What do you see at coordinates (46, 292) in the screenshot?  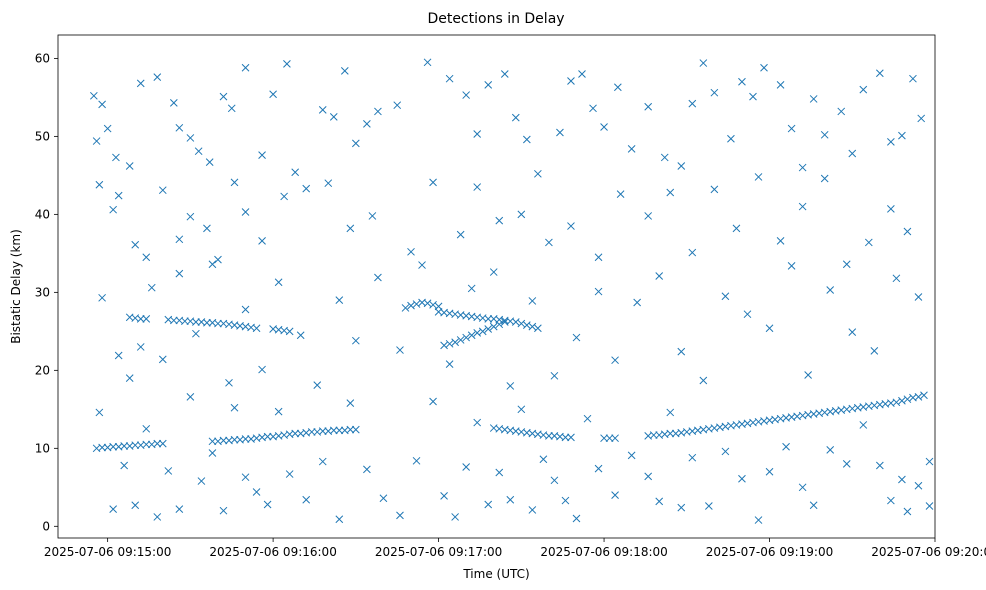 I see `y-axis: 0 10 20 30 40 50 60` at bounding box center [46, 292].